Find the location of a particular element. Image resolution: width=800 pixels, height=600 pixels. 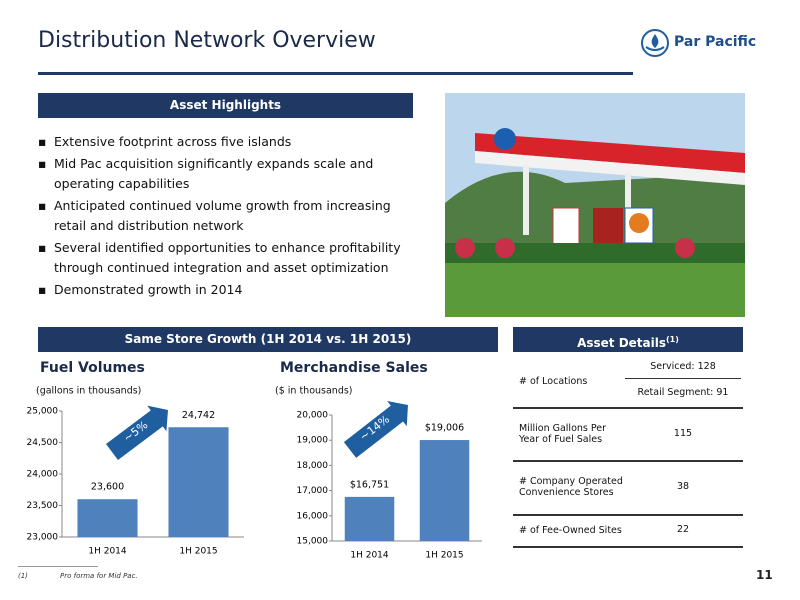

y-tick-label: 16,000 is located at coordinates (313, 516).